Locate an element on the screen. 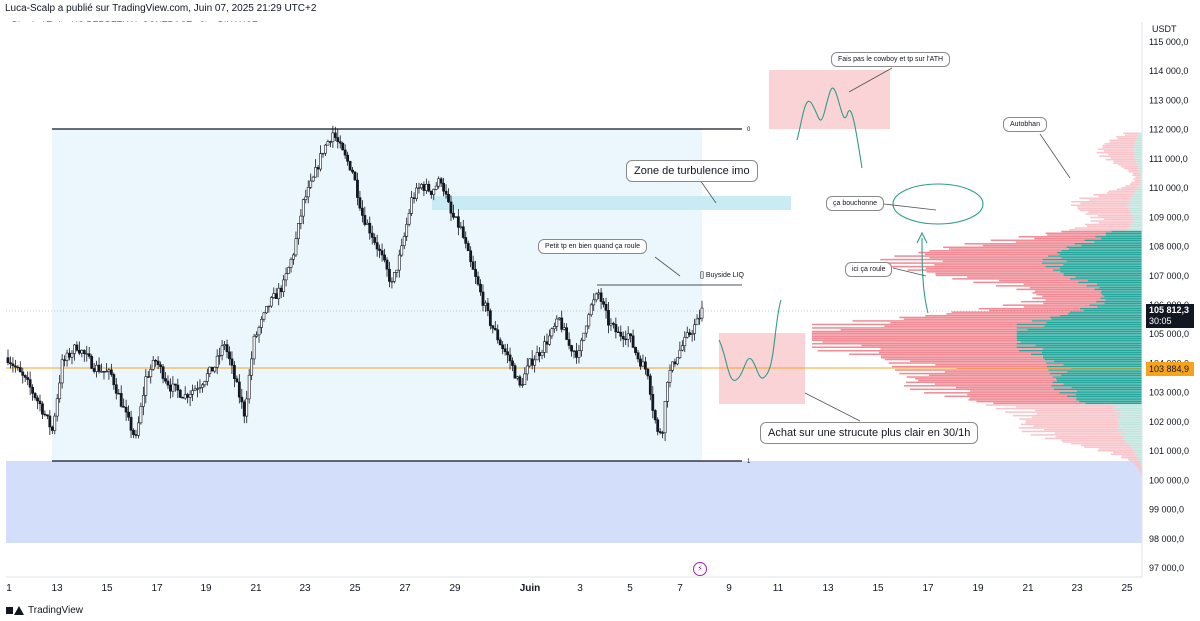 Image resolution: width=1200 pixels, height=621 pixels. turbulence-zone is located at coordinates (611, 203).